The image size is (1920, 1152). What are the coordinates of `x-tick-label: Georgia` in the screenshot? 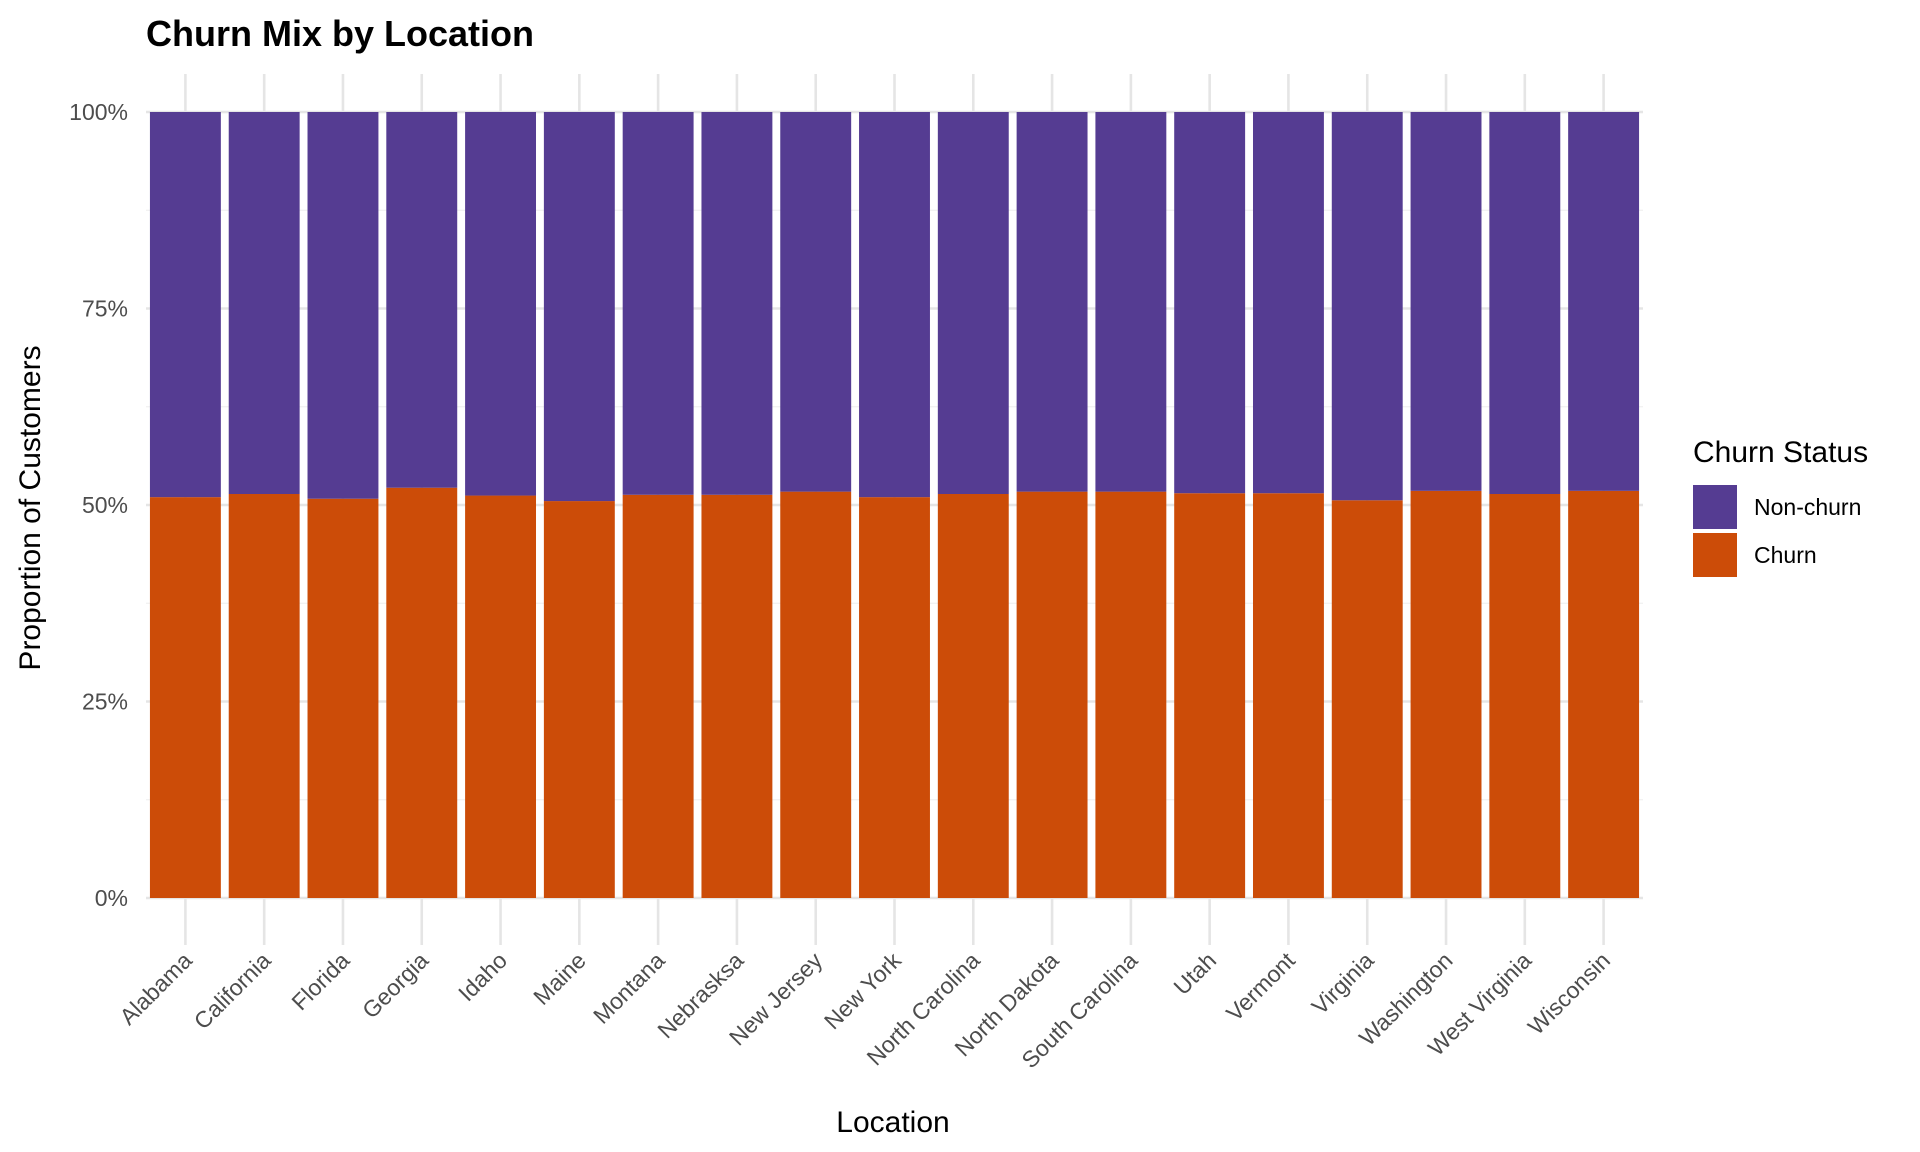 It's located at (395, 985).